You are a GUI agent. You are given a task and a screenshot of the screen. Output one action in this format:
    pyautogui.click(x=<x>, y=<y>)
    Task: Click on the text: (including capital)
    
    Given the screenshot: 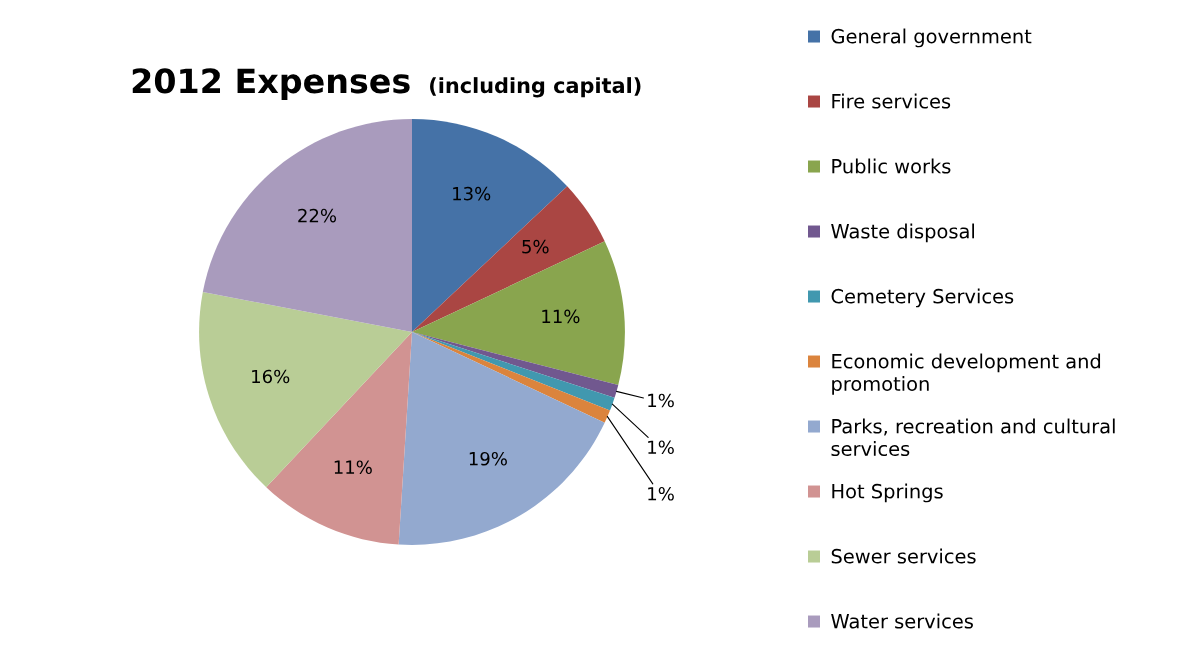 What is the action you would take?
    pyautogui.click(x=535, y=87)
    